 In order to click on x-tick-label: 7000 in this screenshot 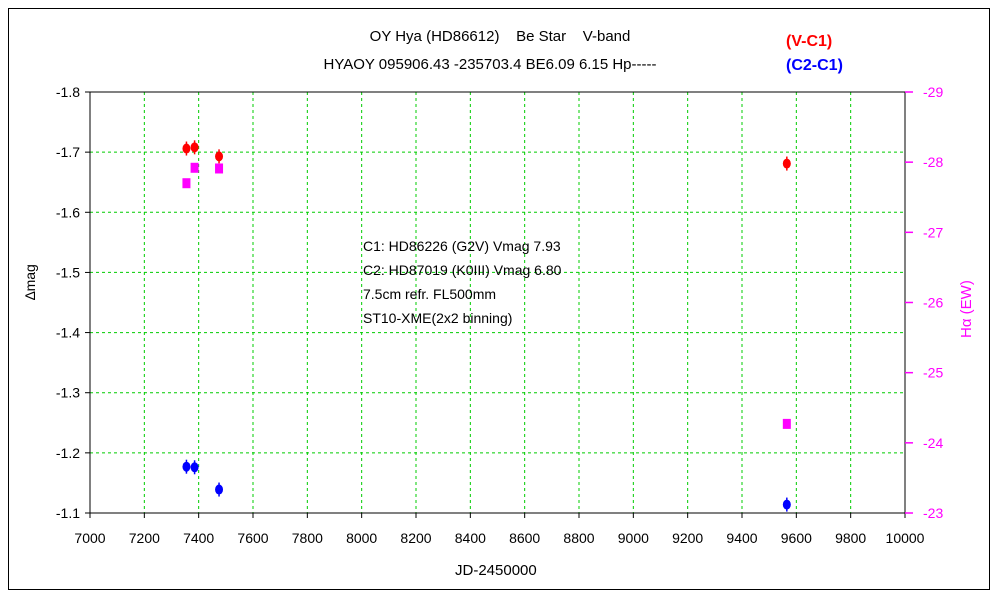, I will do `click(89, 538)`.